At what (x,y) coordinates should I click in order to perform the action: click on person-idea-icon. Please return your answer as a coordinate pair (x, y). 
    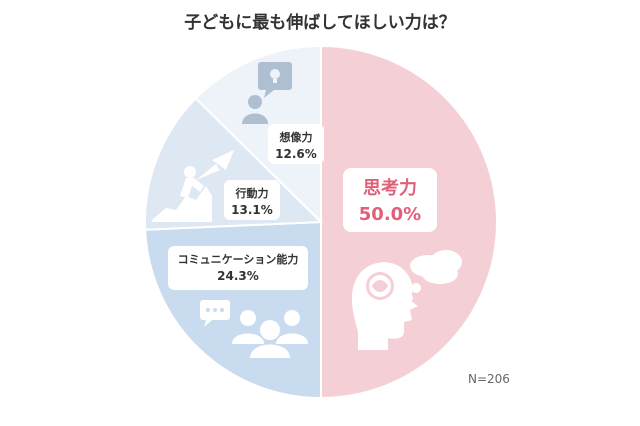
    Looking at the image, I should click on (267, 93).